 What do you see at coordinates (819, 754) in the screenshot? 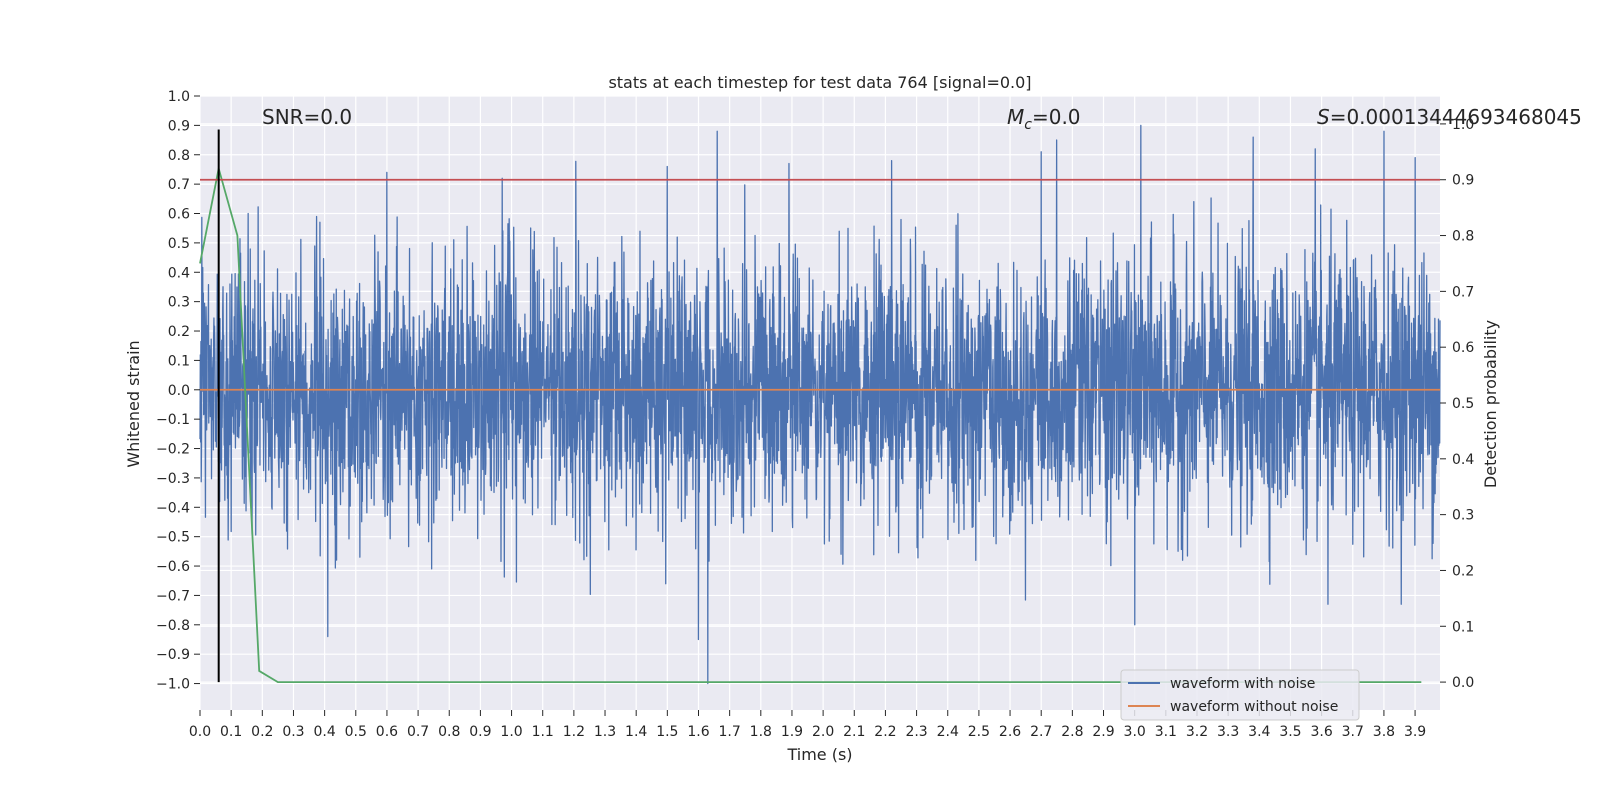
I see `x-axis-label: Time (s)` at bounding box center [819, 754].